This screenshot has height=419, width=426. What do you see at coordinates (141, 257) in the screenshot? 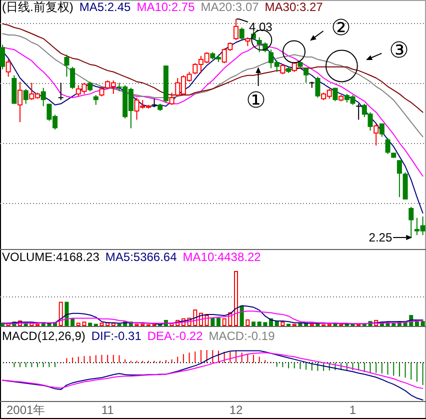
I see `text: MA5:5366.64` at bounding box center [141, 257].